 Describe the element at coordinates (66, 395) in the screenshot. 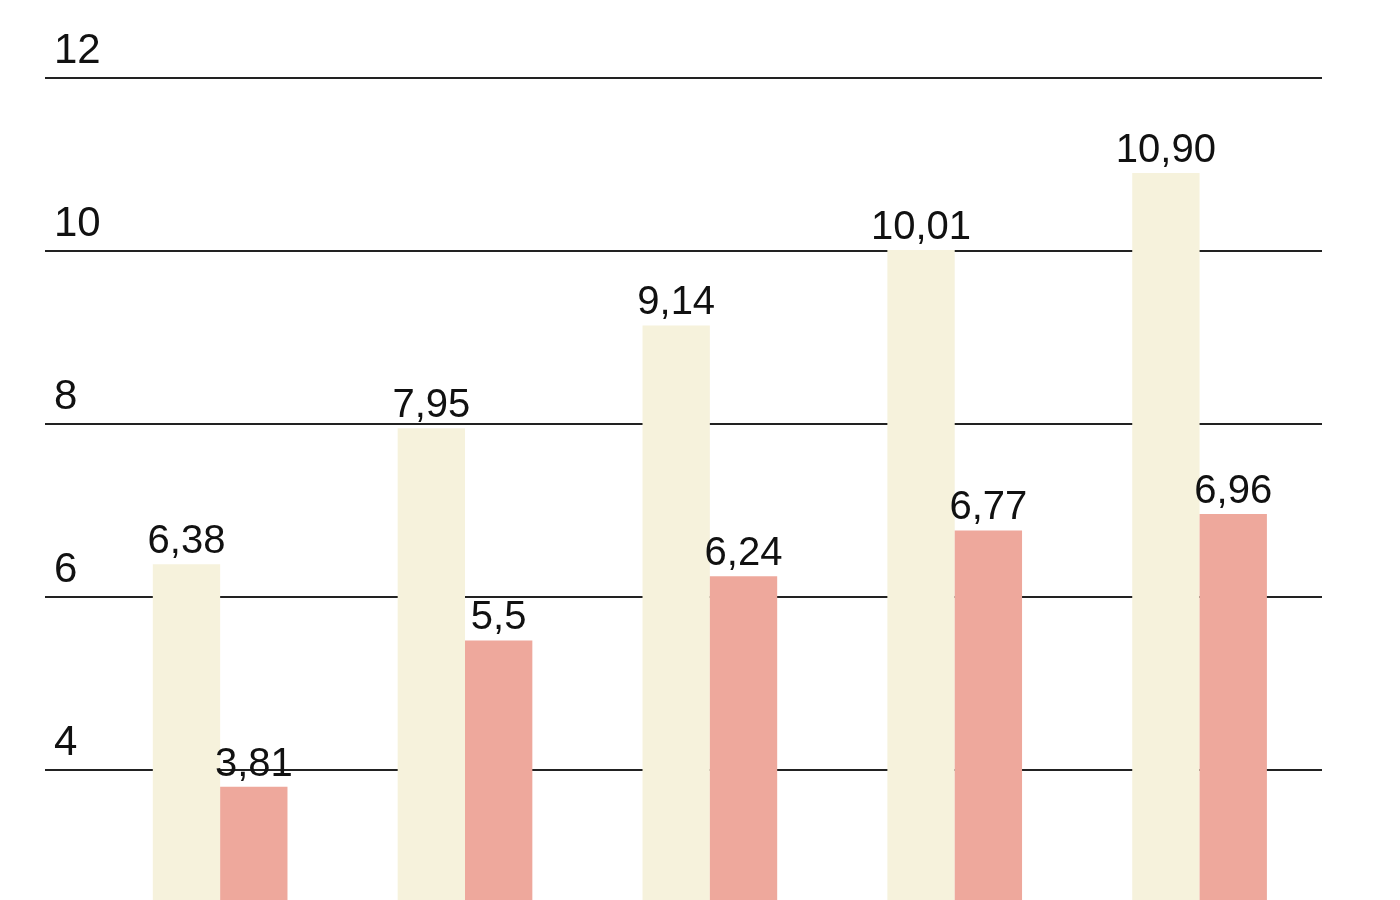

I see `y-tick-label: 8` at that location.